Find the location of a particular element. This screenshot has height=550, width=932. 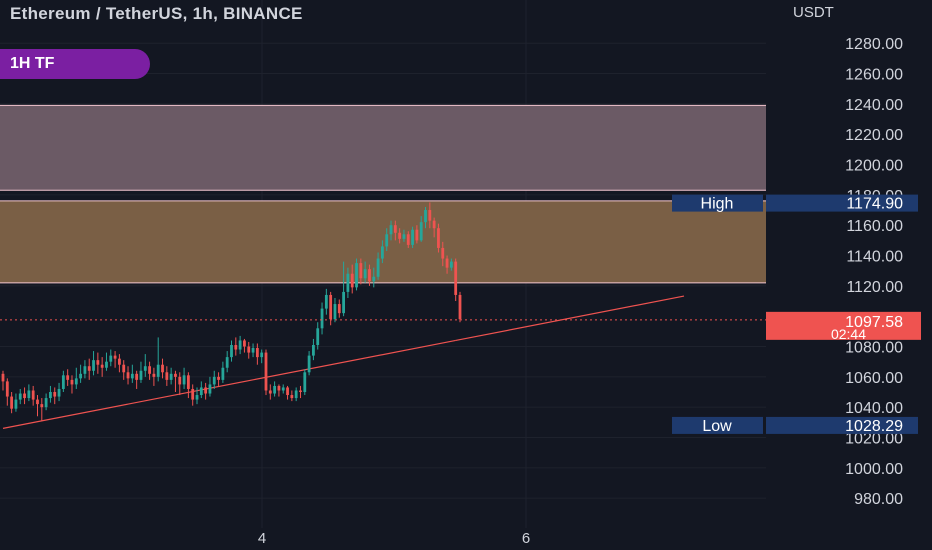

zone-upper is located at coordinates (383, 148).